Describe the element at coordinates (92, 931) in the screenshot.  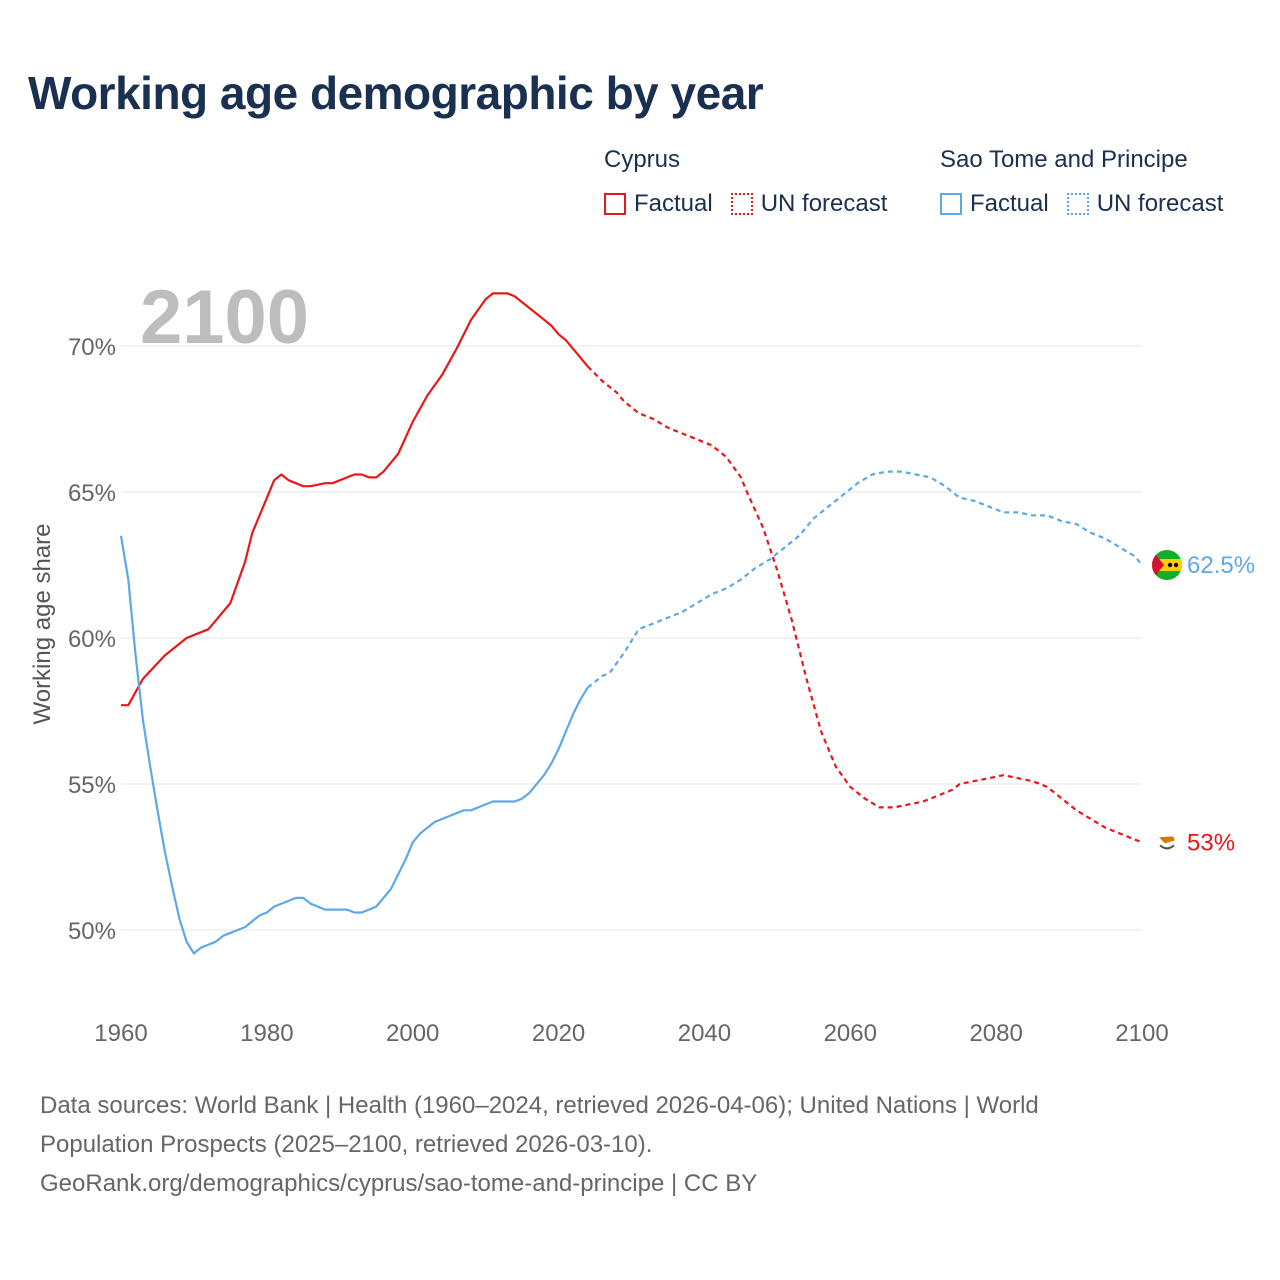
I see `y-tick-label: 50%` at that location.